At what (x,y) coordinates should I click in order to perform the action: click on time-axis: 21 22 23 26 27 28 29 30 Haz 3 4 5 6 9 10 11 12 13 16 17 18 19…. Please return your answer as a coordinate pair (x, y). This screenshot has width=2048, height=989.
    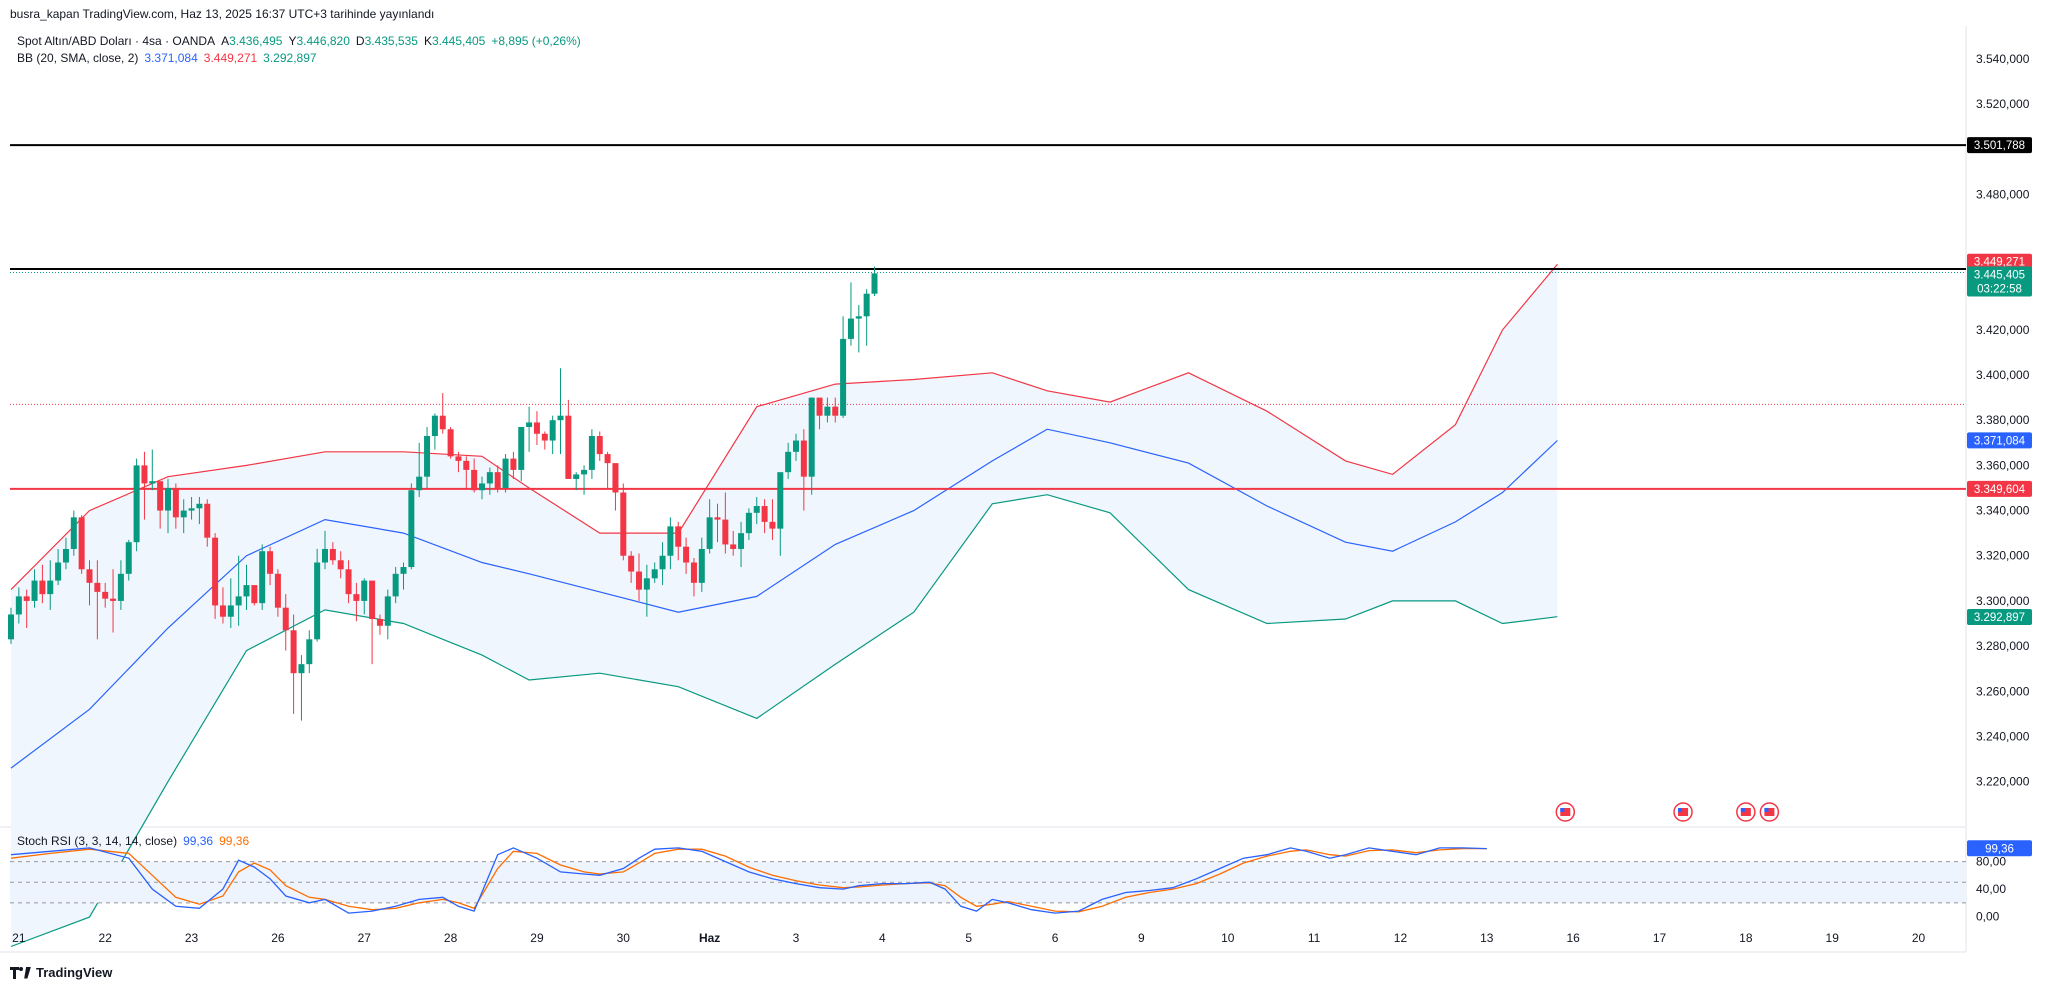
    Looking at the image, I should click on (968, 938).